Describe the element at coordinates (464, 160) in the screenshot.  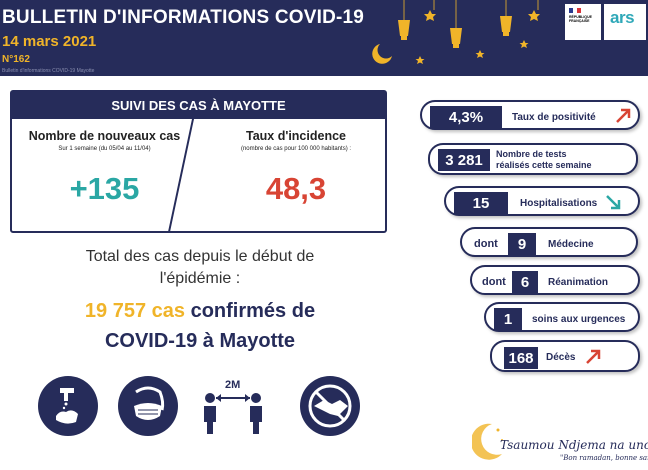
I see `tests-value: 3 281` at that location.